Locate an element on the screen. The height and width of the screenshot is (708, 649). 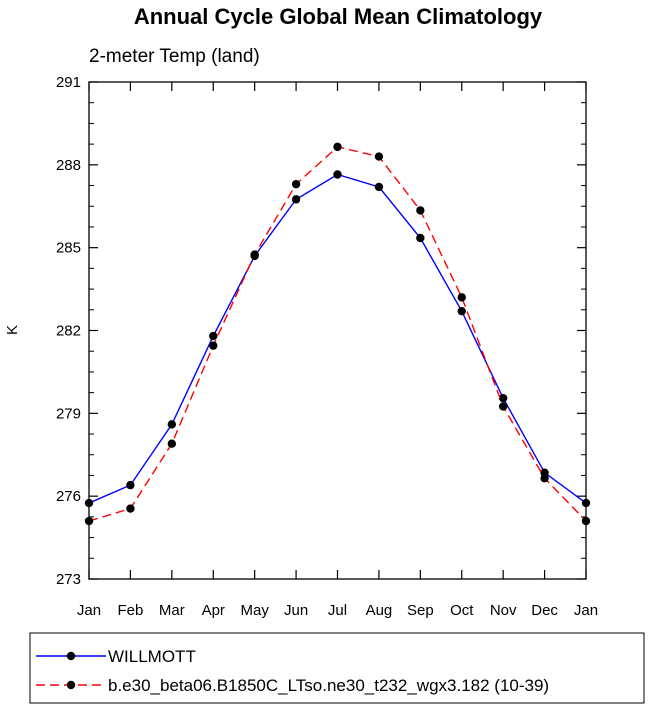
y-axis-label: K is located at coordinates (12, 330).